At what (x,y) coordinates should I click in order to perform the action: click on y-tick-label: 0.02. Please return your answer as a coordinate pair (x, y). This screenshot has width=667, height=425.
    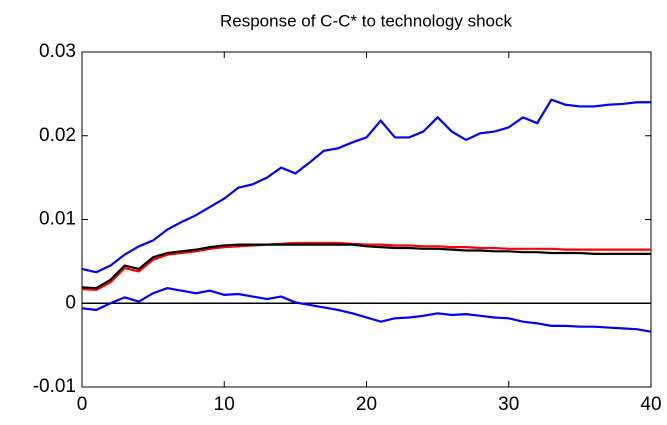
    Looking at the image, I should click on (57, 135).